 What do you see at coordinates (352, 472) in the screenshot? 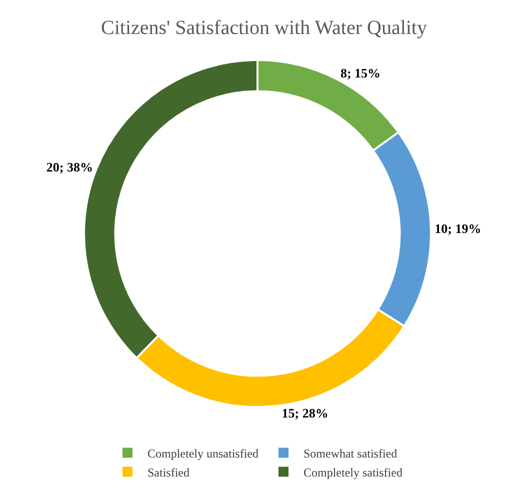
I see `legend-label: Completely satisfied` at bounding box center [352, 472].